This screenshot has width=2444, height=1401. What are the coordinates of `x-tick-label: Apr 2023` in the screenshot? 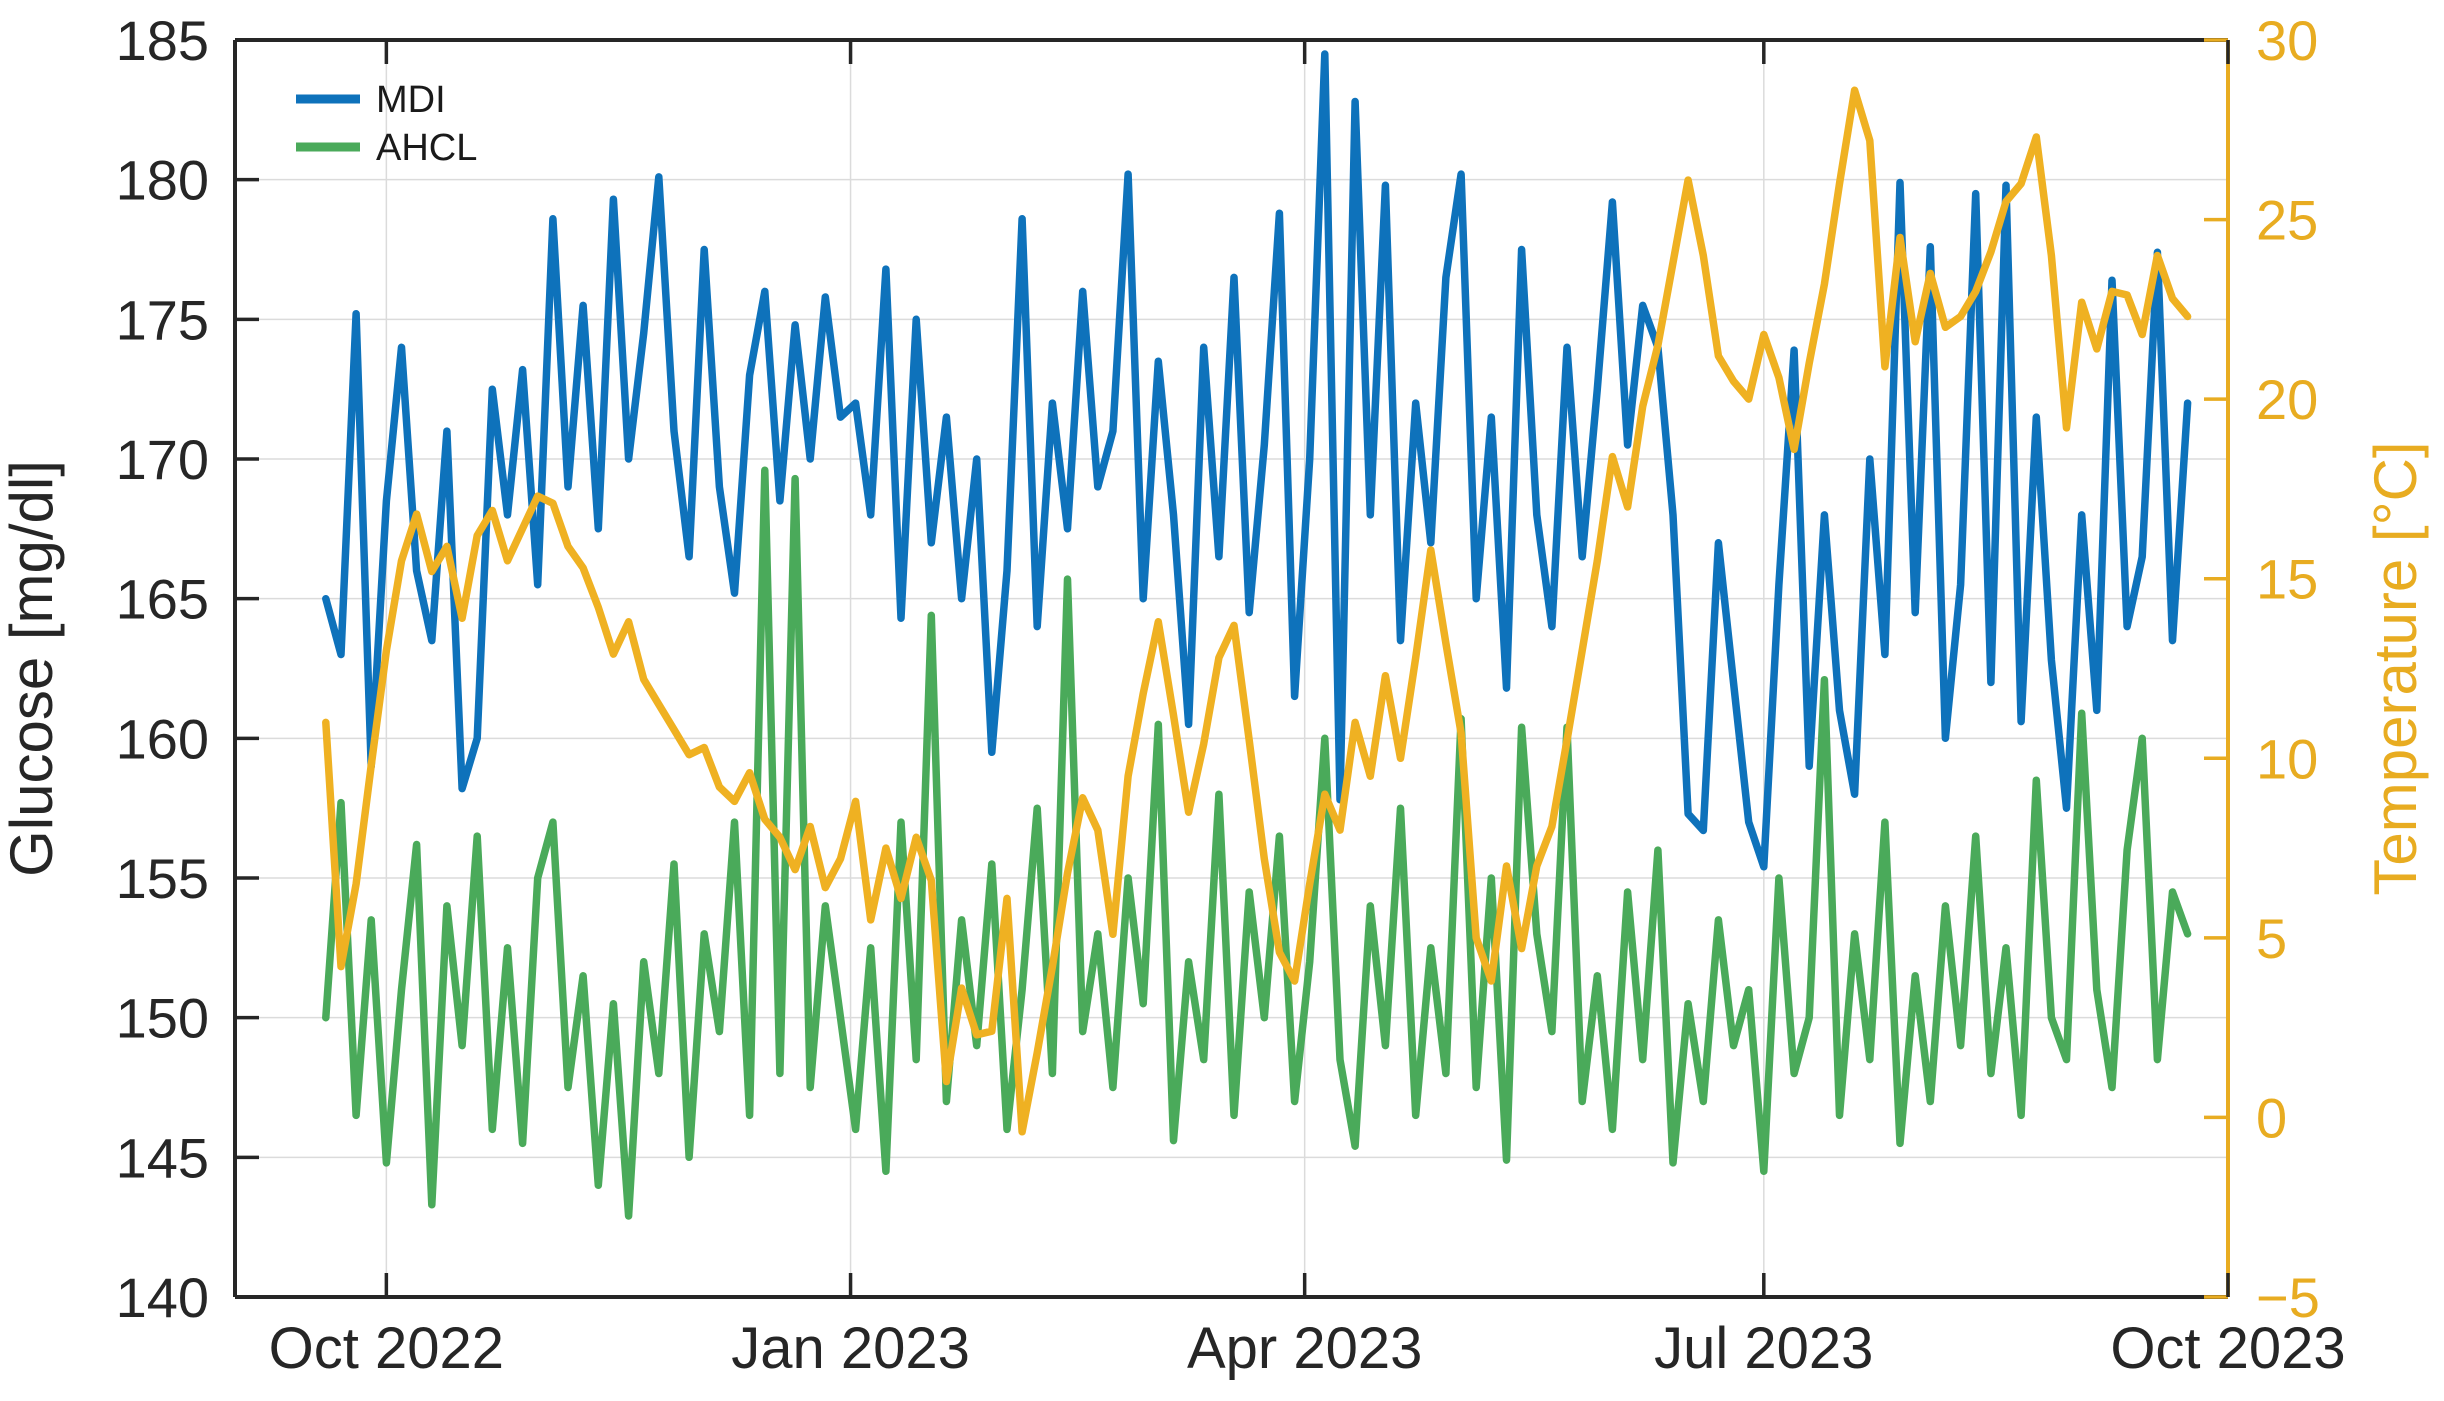 It's located at (1304, 1348).